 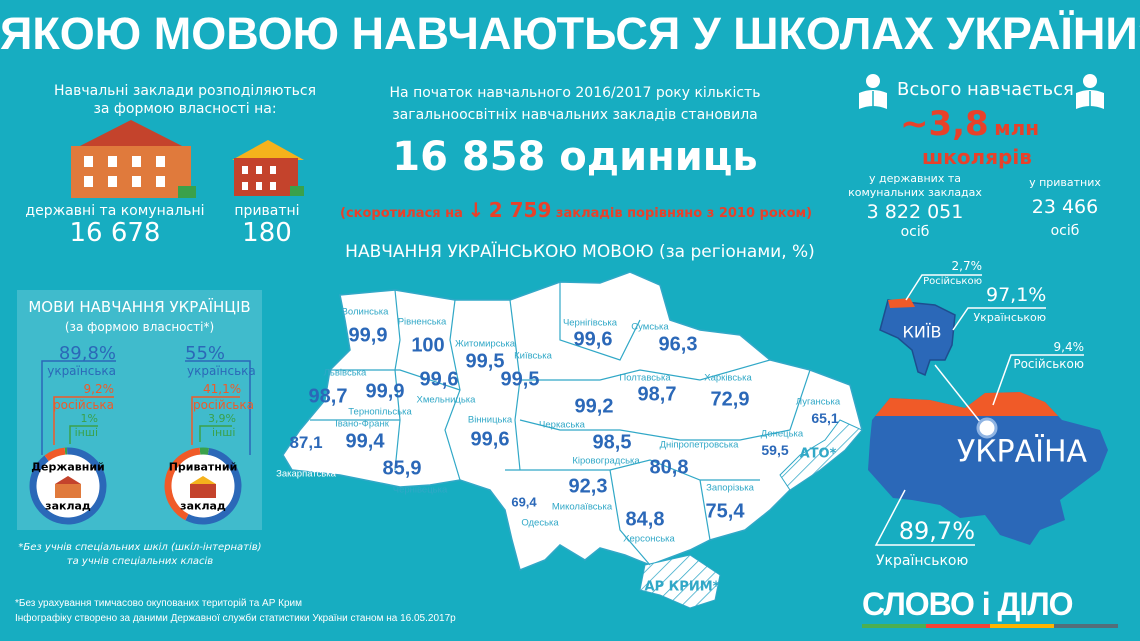 I want to click on region-name: Полтавська, so click(x=645, y=378).